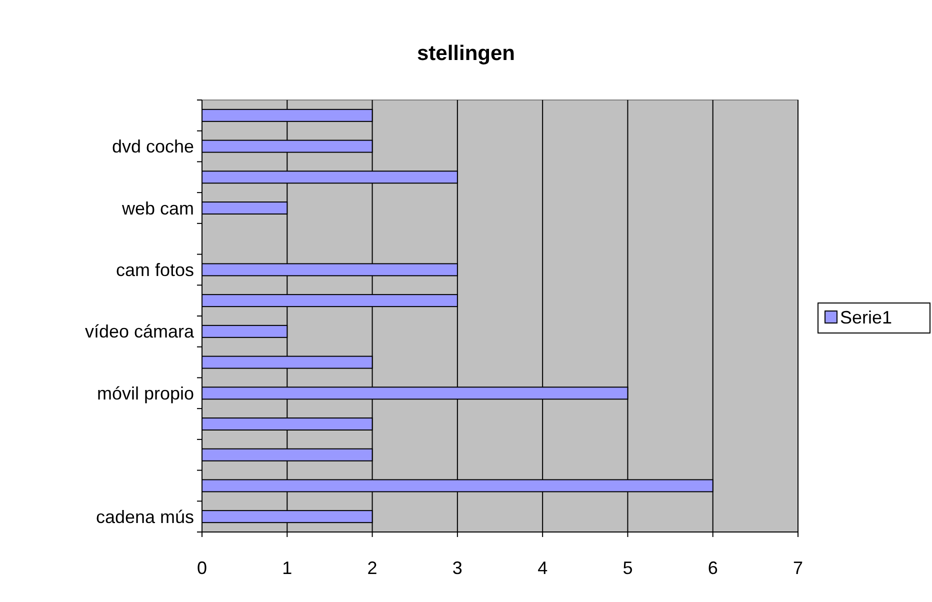 This screenshot has height=602, width=932. Describe the element at coordinates (155, 270) in the screenshot. I see `y-tick-label: cam fotos` at that location.